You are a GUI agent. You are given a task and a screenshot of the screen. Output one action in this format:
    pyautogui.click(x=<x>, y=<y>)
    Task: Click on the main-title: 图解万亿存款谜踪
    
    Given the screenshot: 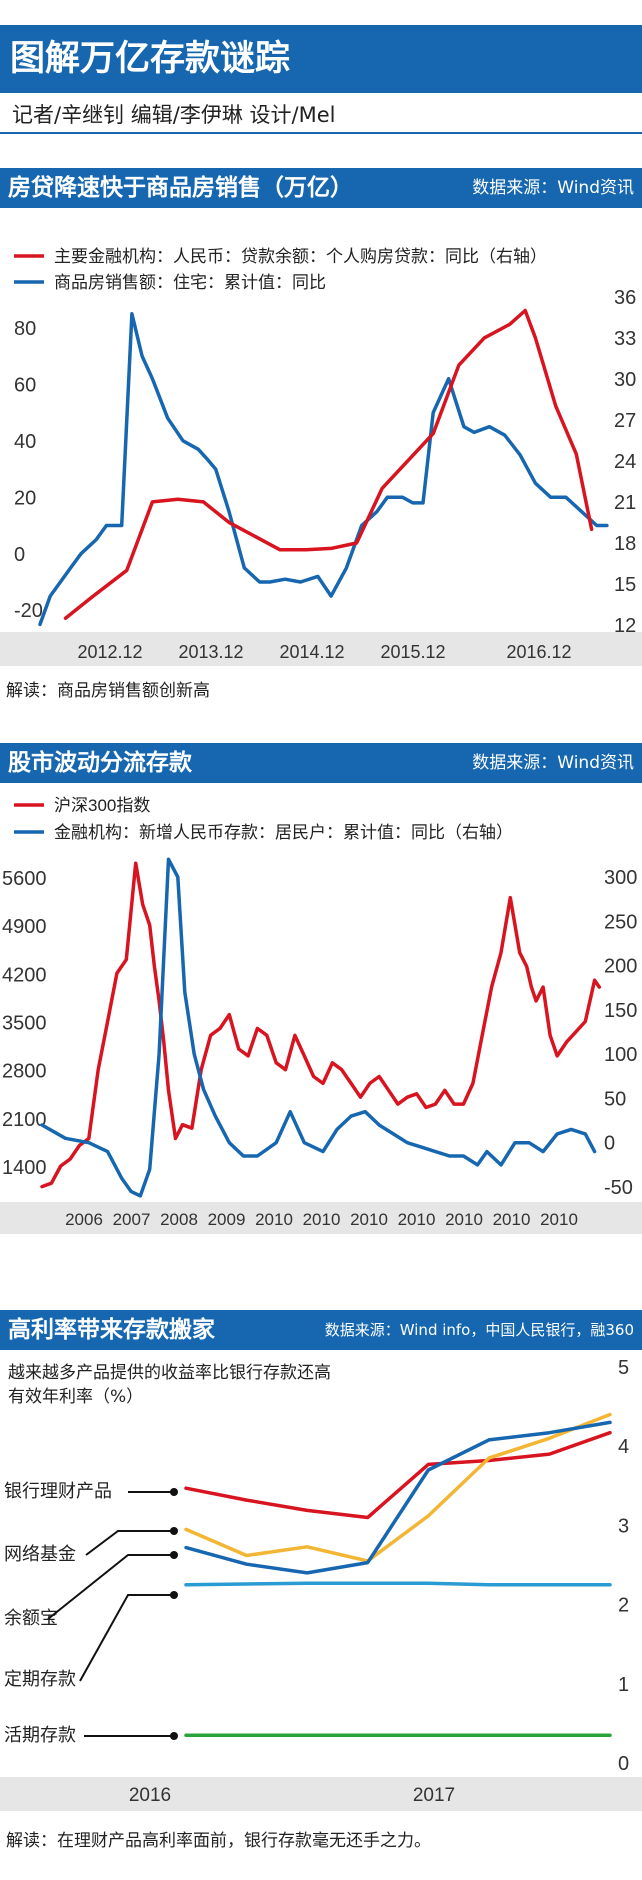 What is the action you would take?
    pyautogui.click(x=321, y=59)
    